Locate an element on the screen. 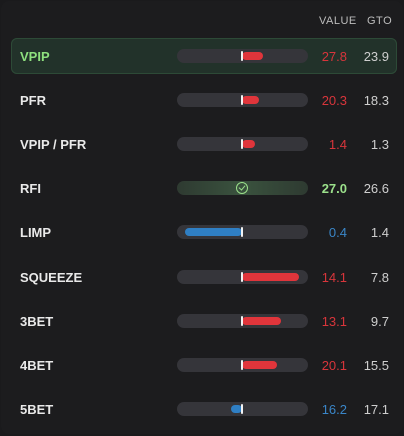 The image size is (404, 436). stat-label: LIMP is located at coordinates (36, 232).